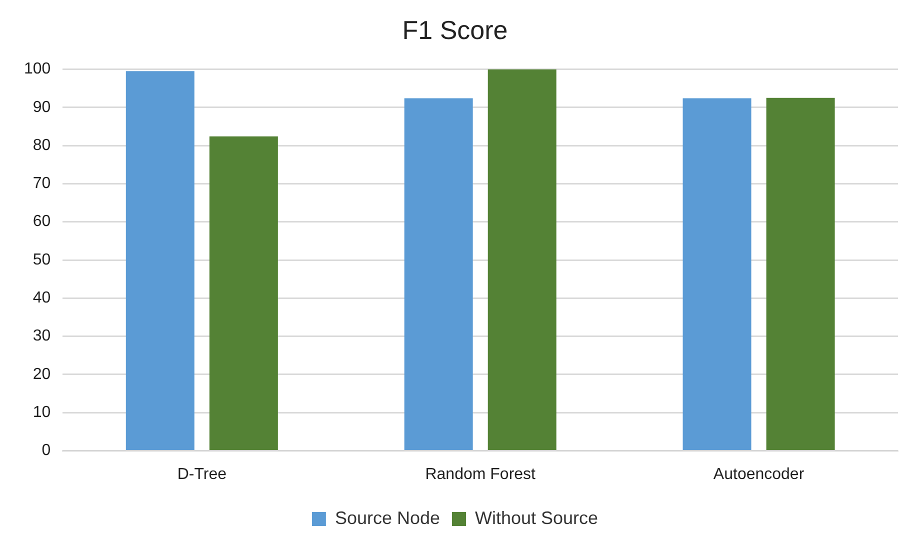  I want to click on y-tick-label: 0, so click(46, 451).